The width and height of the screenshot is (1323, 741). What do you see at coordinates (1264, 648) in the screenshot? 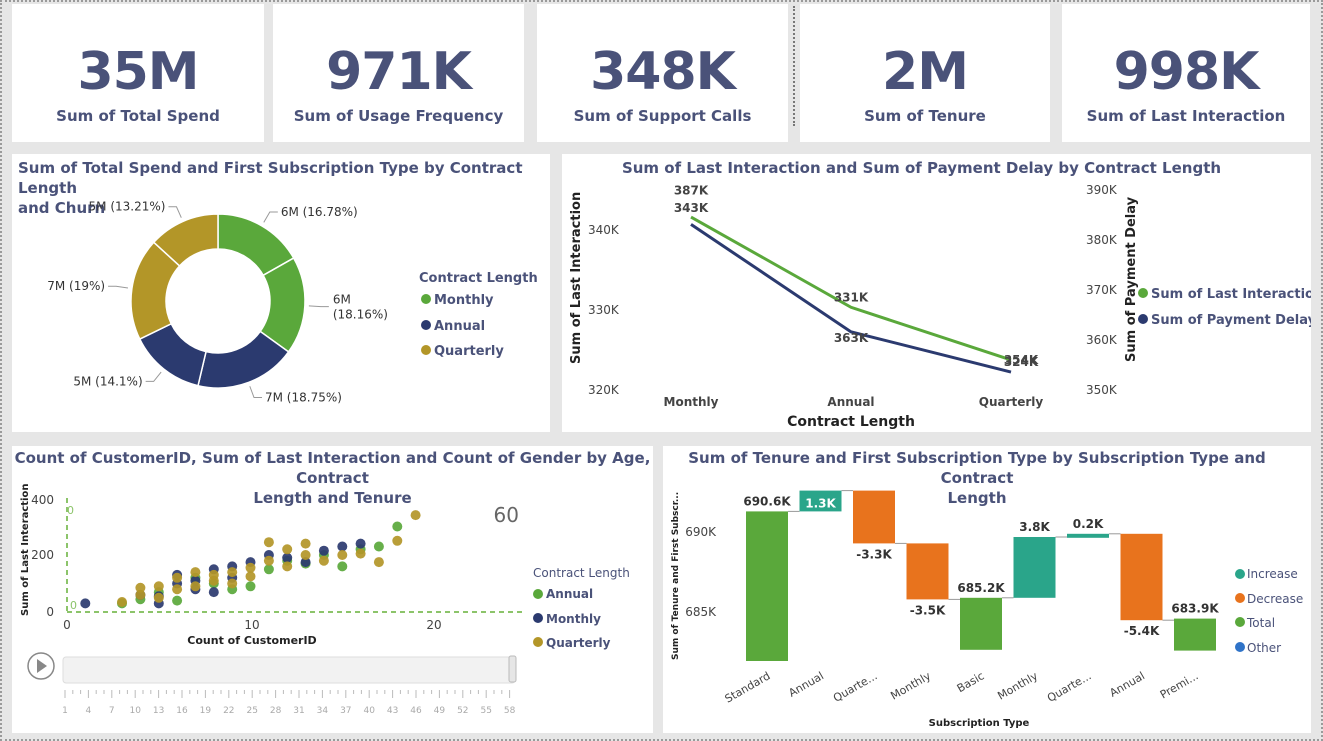
I see `legend-item-other: Other` at bounding box center [1264, 648].